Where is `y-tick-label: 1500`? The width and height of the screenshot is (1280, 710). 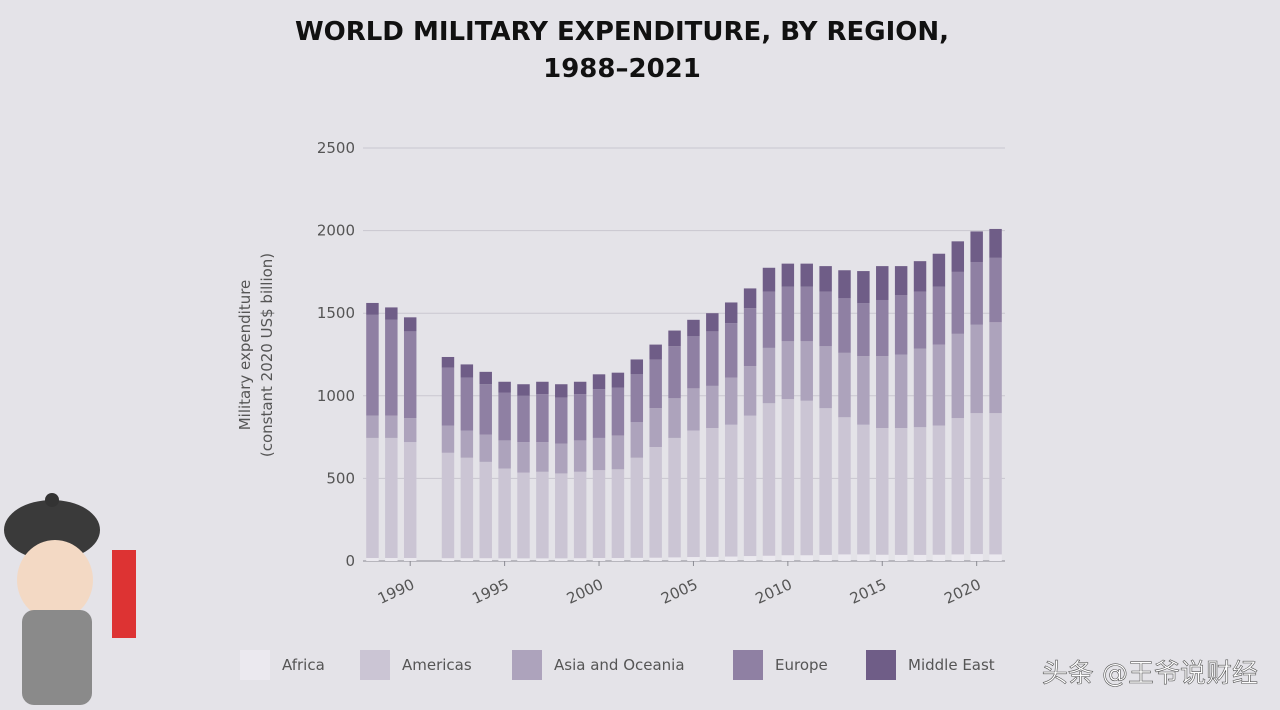
y-tick-label: 1500 is located at coordinates (336, 313).